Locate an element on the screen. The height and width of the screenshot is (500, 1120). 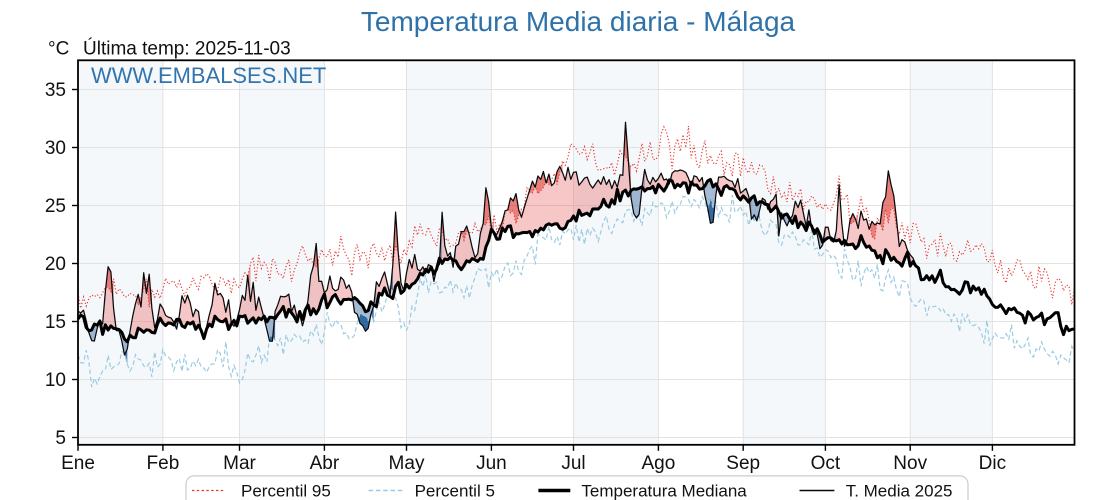
svg-text: WWW.EMBALSES.NET is located at coordinates (209, 75).